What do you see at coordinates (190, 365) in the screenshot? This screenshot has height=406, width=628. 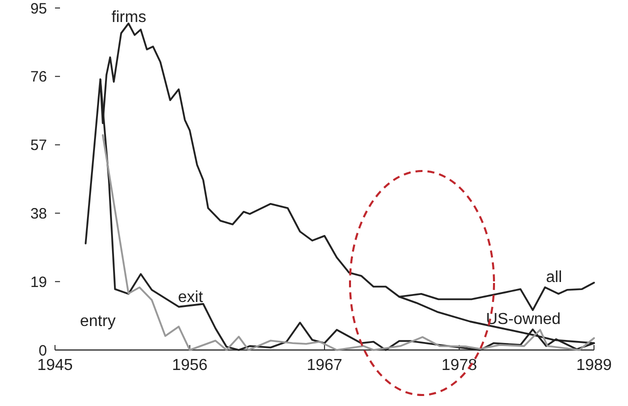 I see `x-tick-label: 1956` at bounding box center [190, 365].